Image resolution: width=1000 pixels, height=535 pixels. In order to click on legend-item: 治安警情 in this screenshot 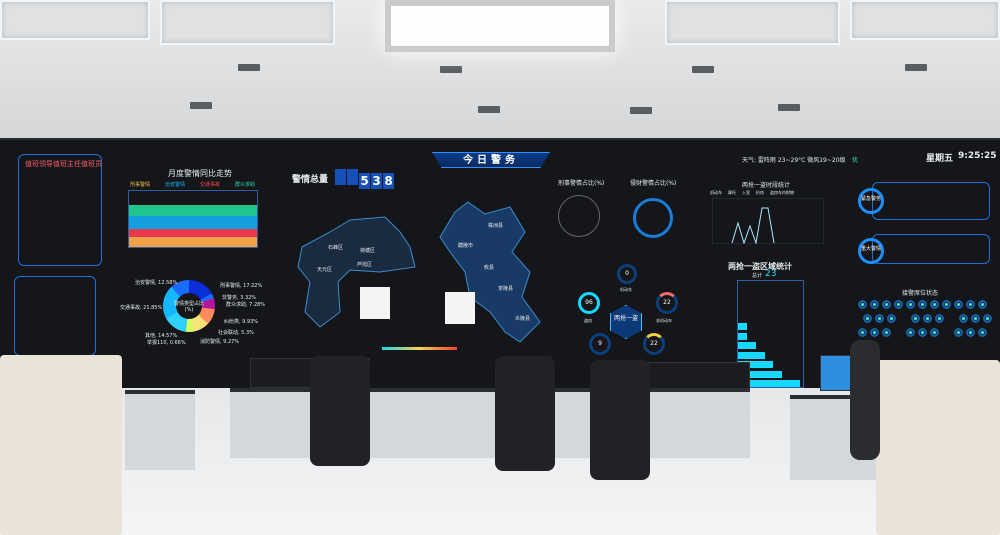, I will do `click(175, 185)`.